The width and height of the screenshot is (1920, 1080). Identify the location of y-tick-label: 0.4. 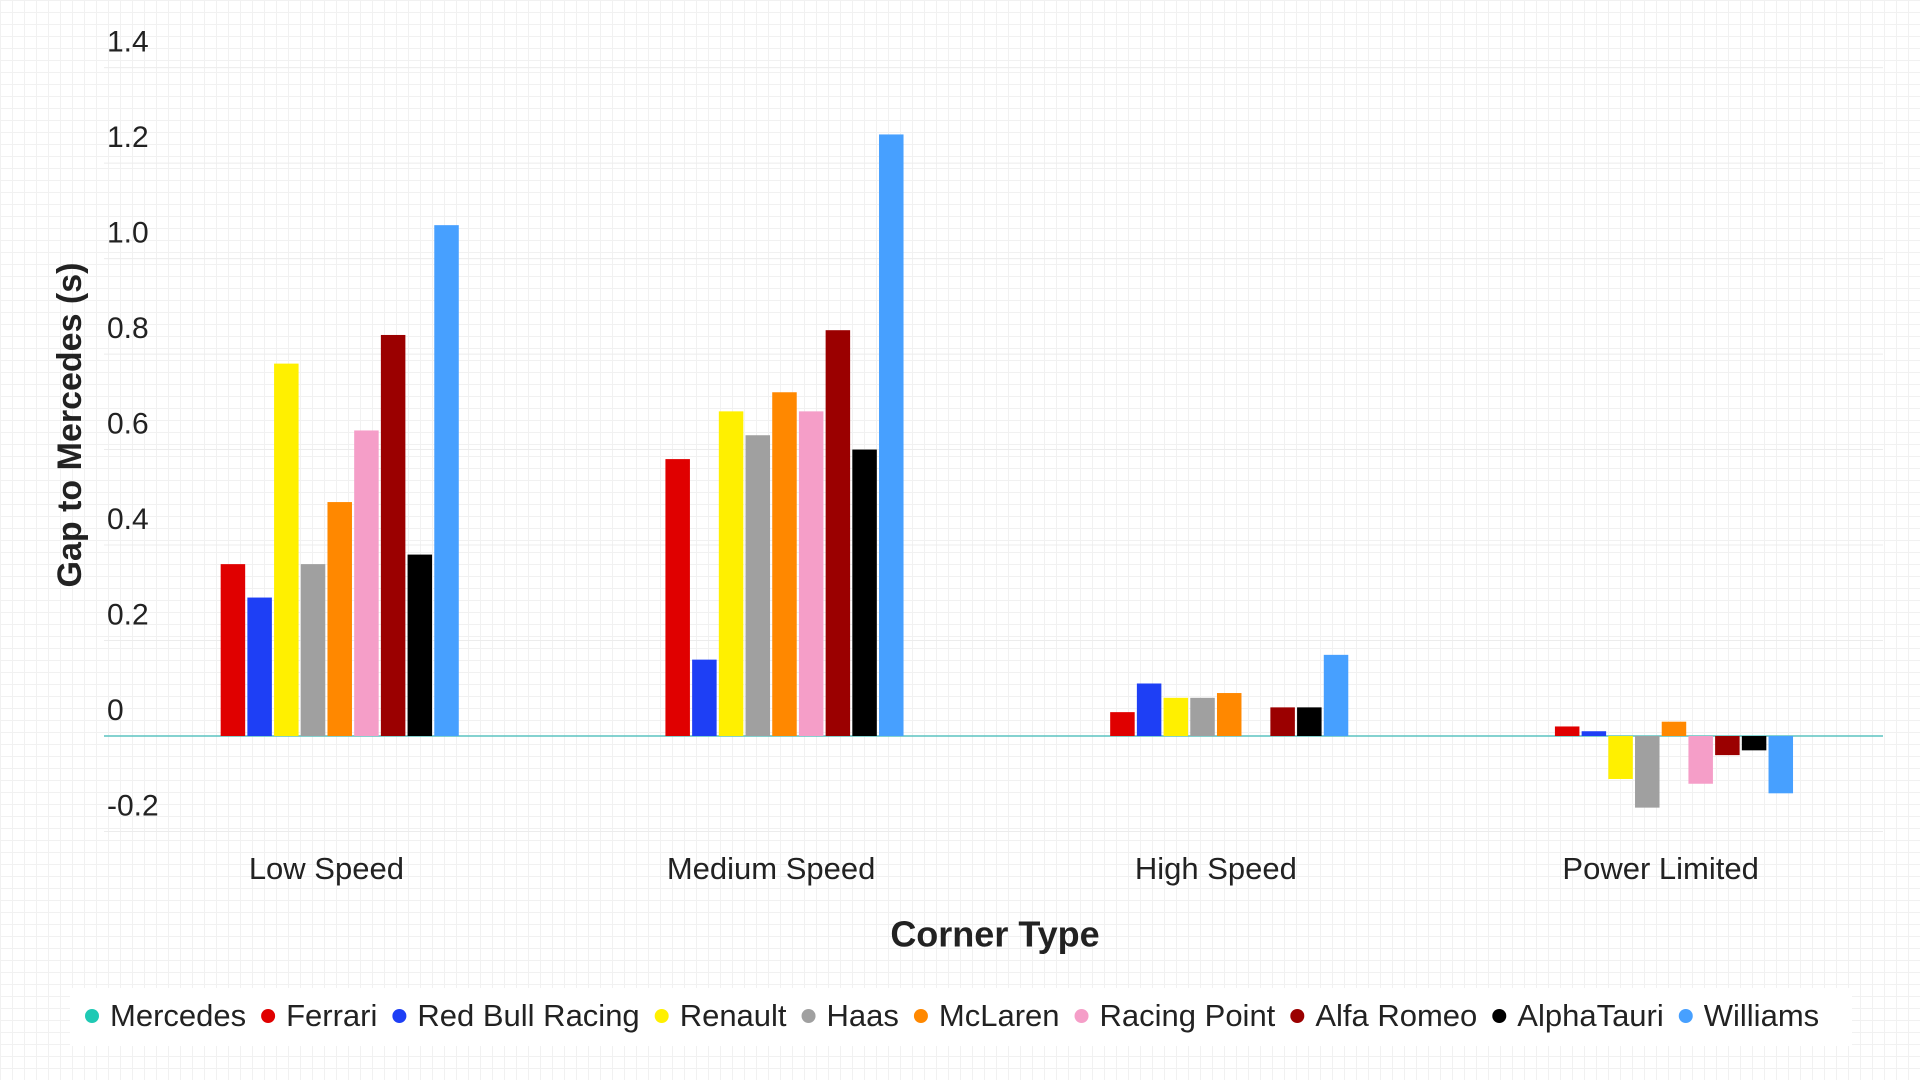
(128, 519).